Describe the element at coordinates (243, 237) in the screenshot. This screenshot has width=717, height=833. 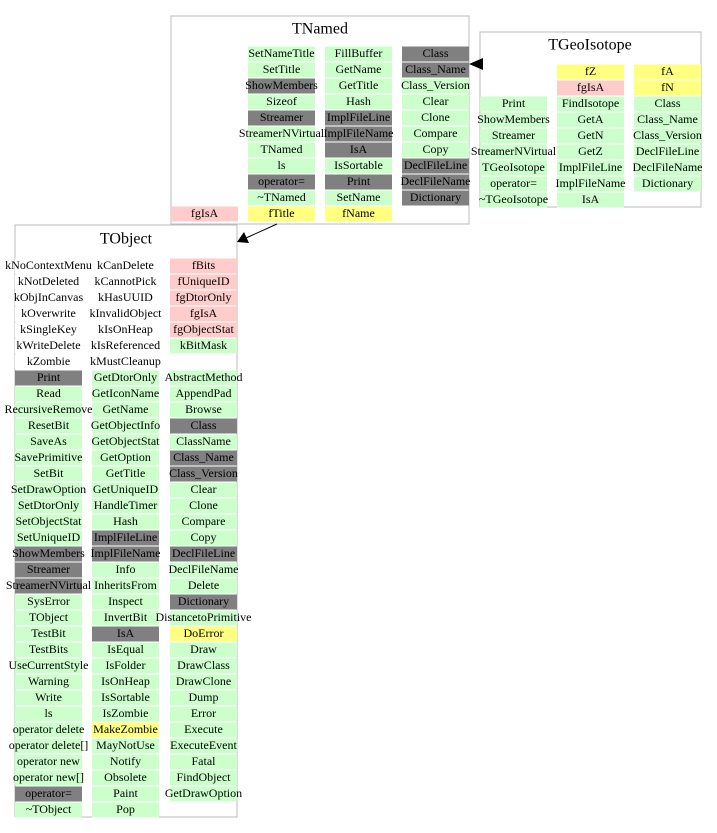
I see `arrow-head` at that location.